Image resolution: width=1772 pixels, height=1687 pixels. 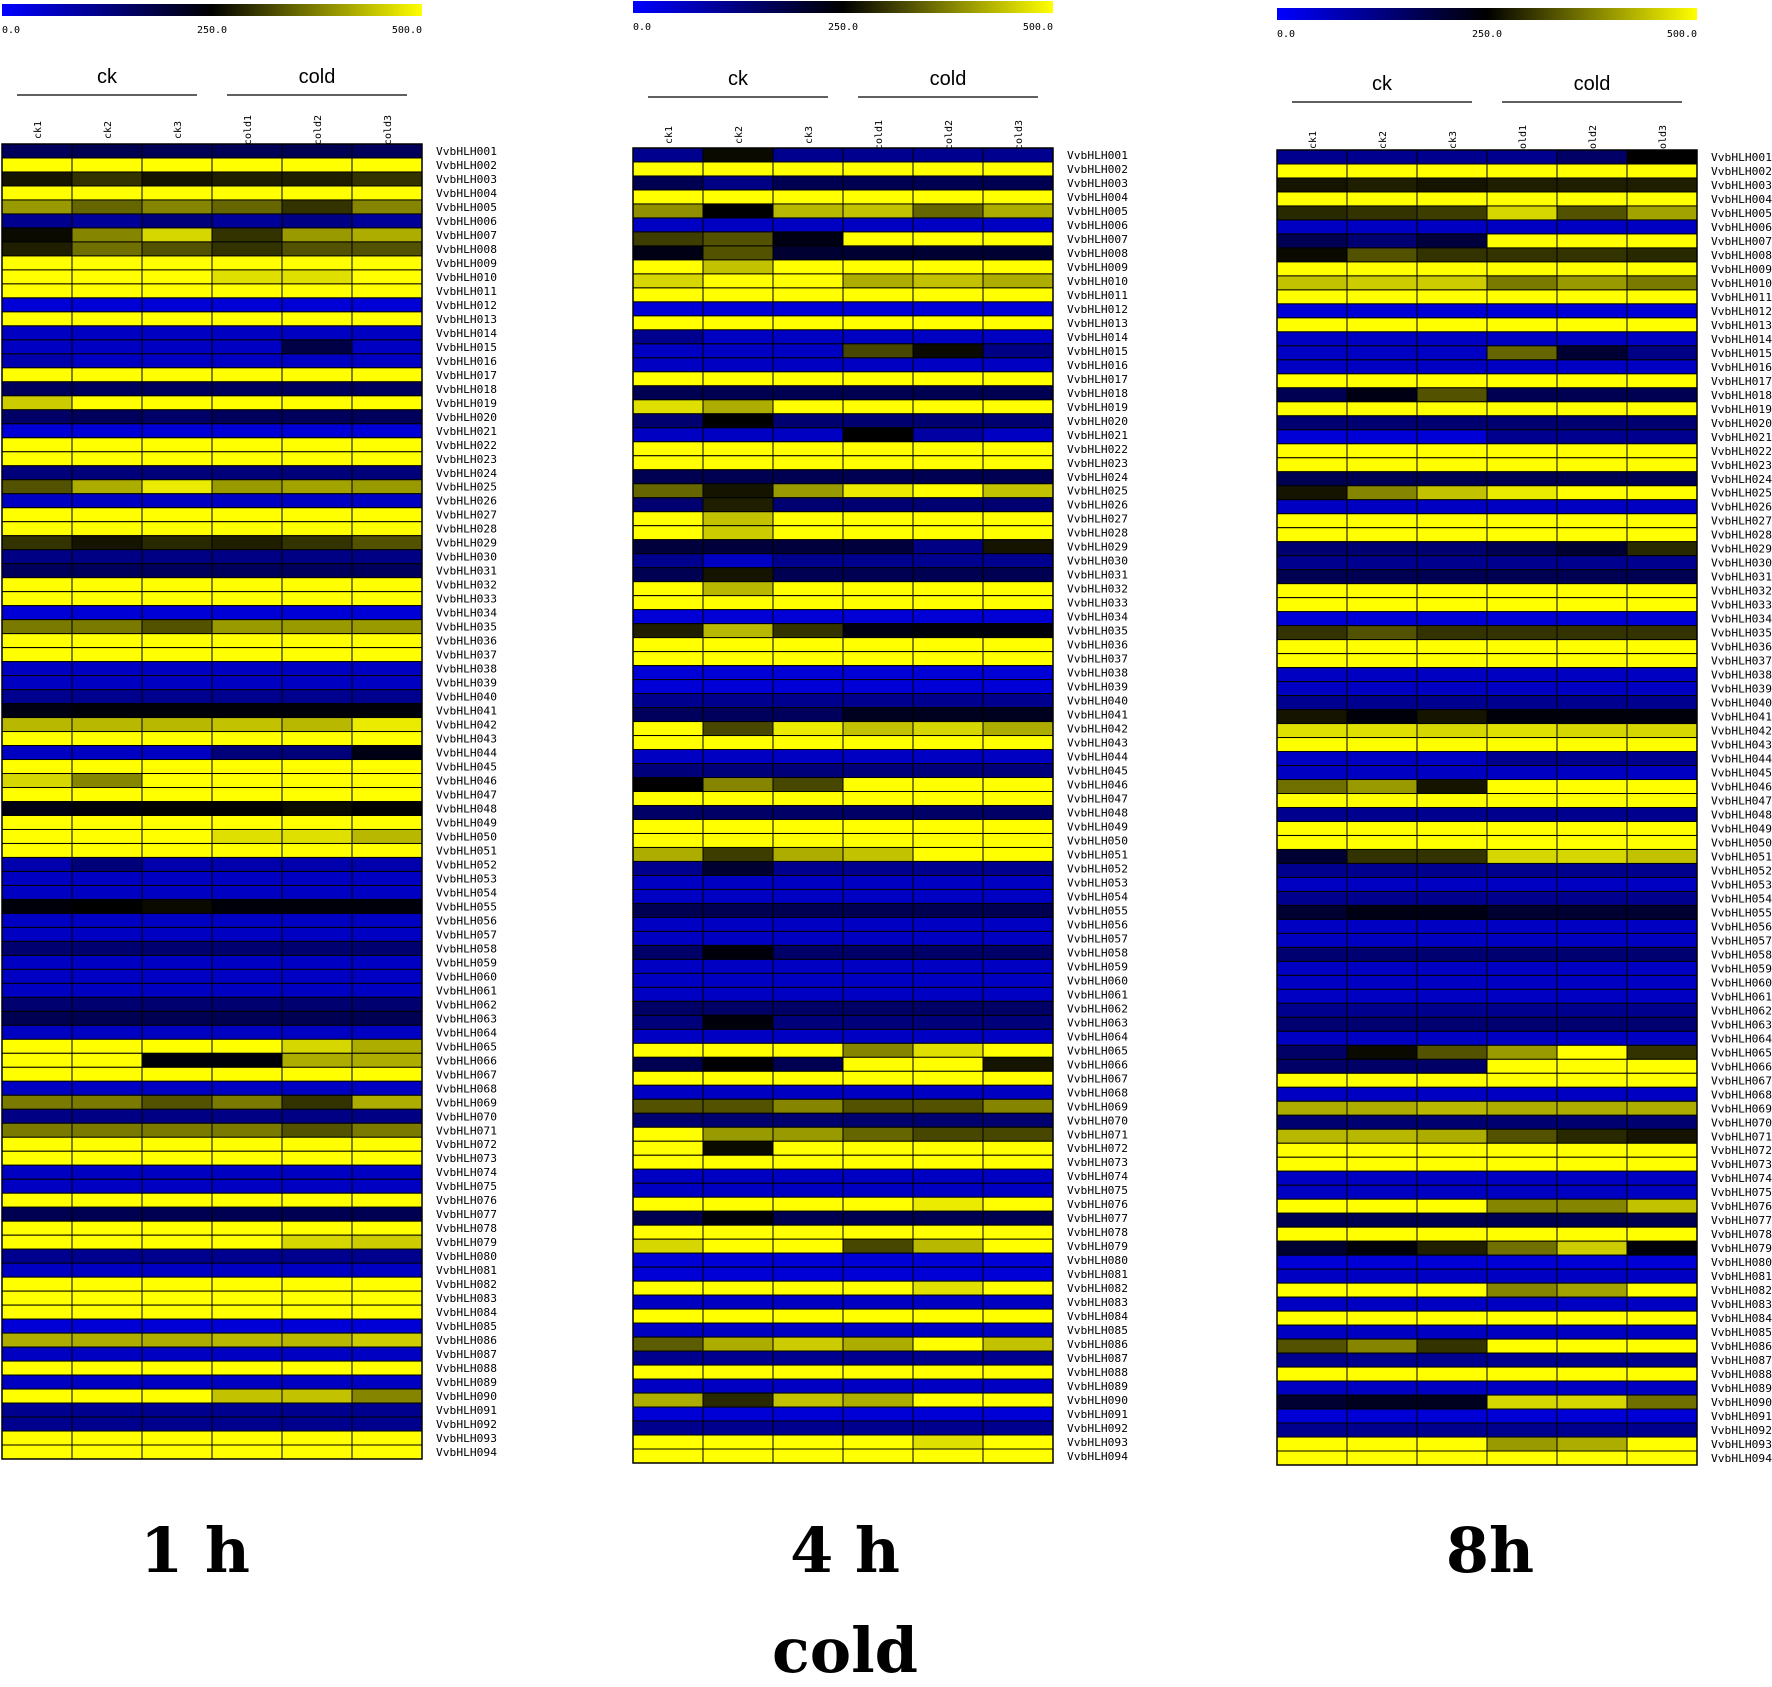 What do you see at coordinates (1286, 34) in the screenshot?
I see `colorbar-min-label: 0.0` at bounding box center [1286, 34].